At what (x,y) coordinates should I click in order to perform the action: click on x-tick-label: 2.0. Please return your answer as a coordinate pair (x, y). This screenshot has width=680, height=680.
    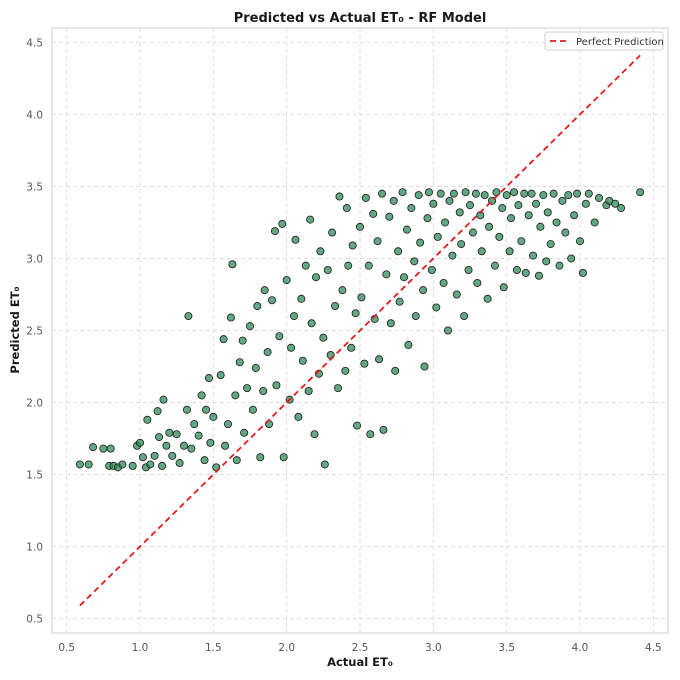
    Looking at the image, I should click on (286, 648).